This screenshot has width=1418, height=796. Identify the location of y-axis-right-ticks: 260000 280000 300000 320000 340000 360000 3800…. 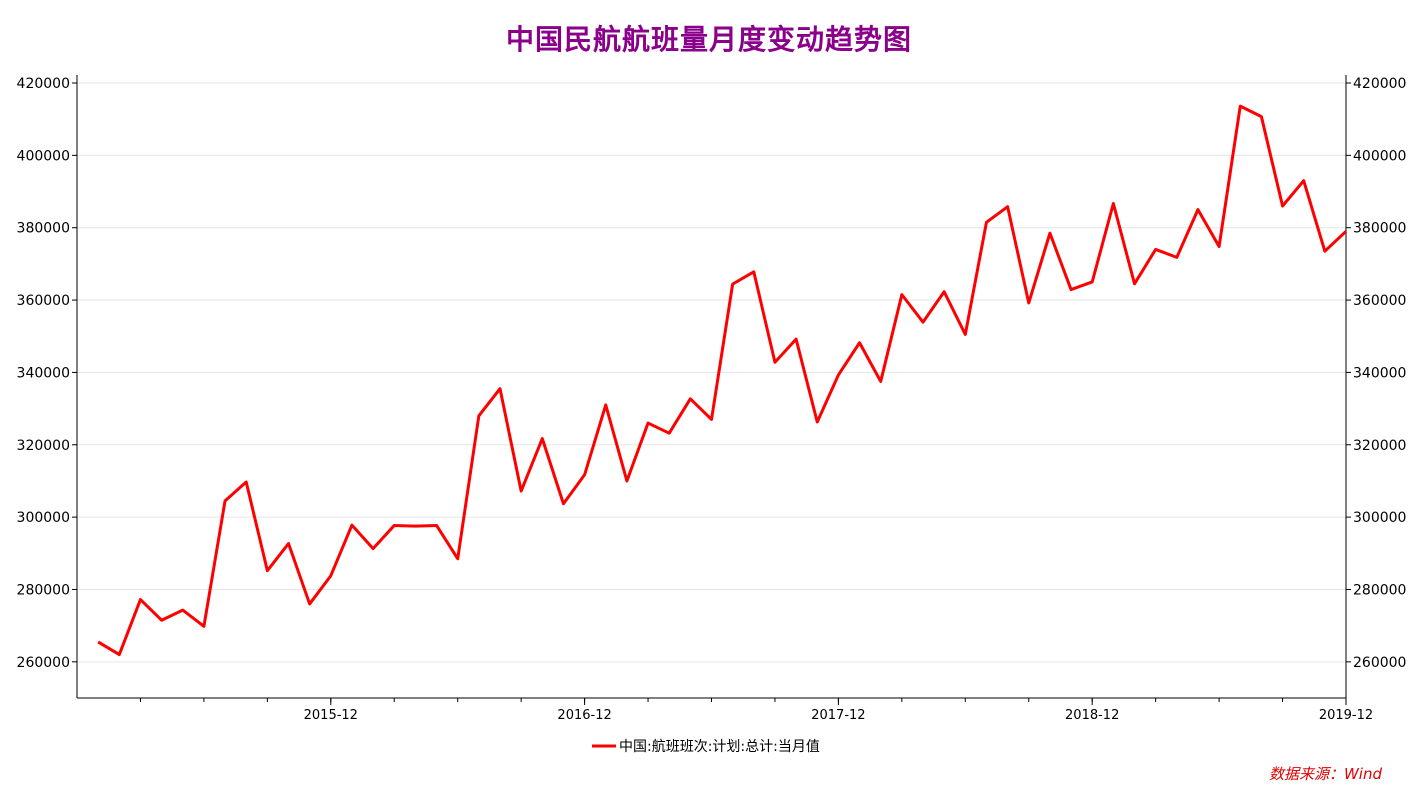
(1376, 373).